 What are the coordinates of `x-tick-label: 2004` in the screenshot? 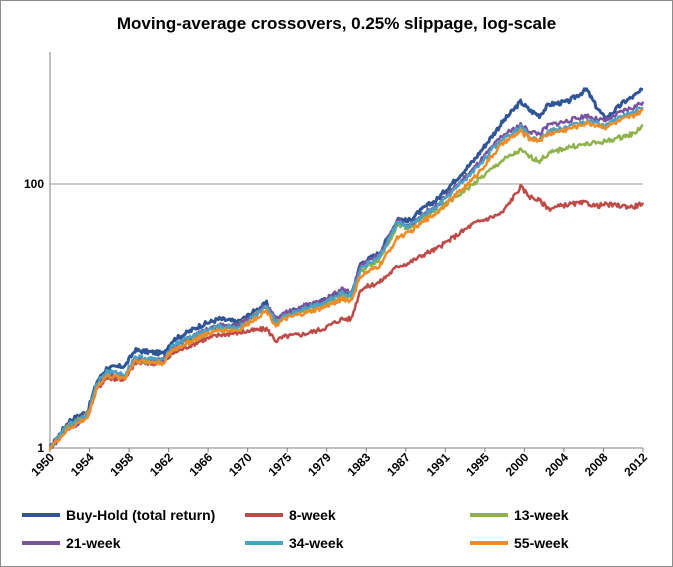 It's located at (556, 464).